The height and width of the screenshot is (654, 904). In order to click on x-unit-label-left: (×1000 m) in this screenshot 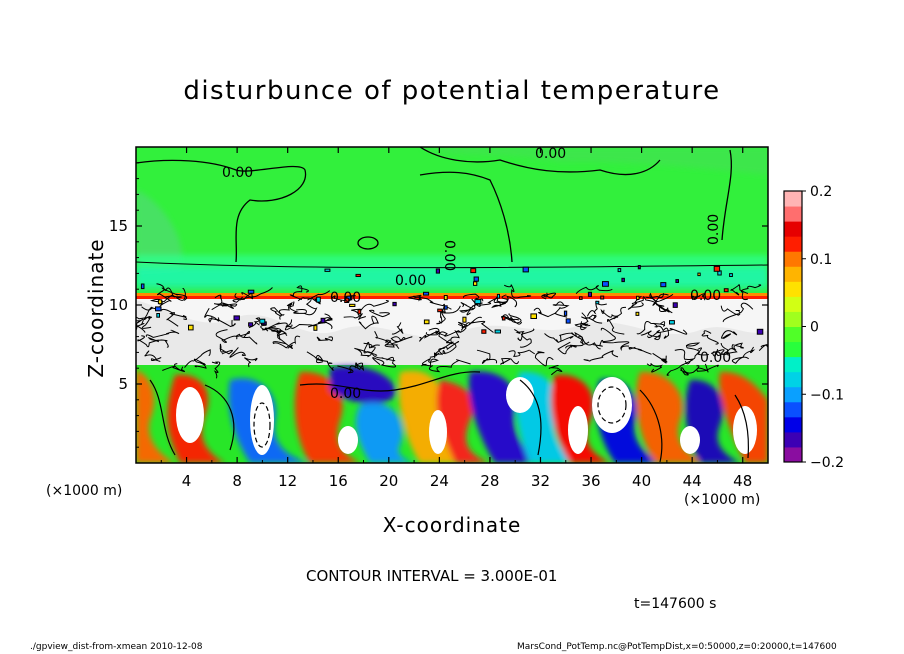, I will do `click(84, 491)`.